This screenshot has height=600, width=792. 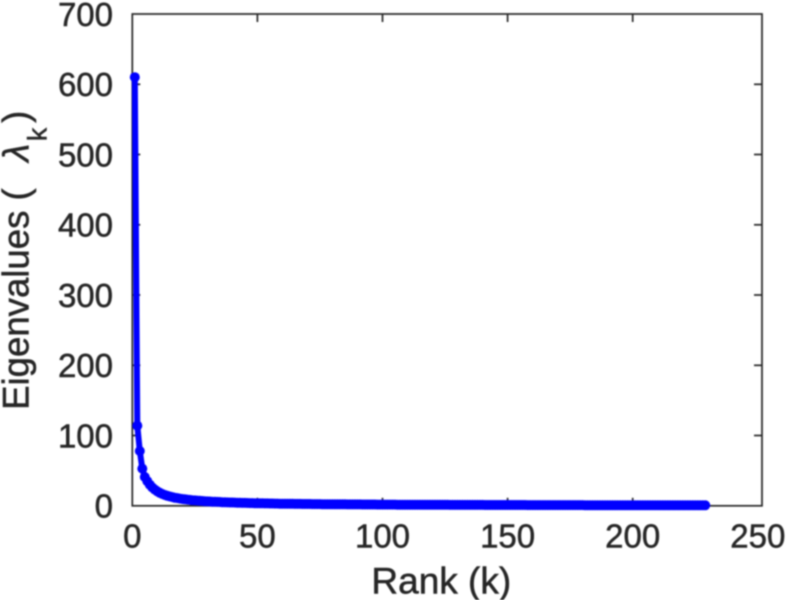 What do you see at coordinates (85, 16) in the screenshot?
I see `svg-text: 700` at bounding box center [85, 16].